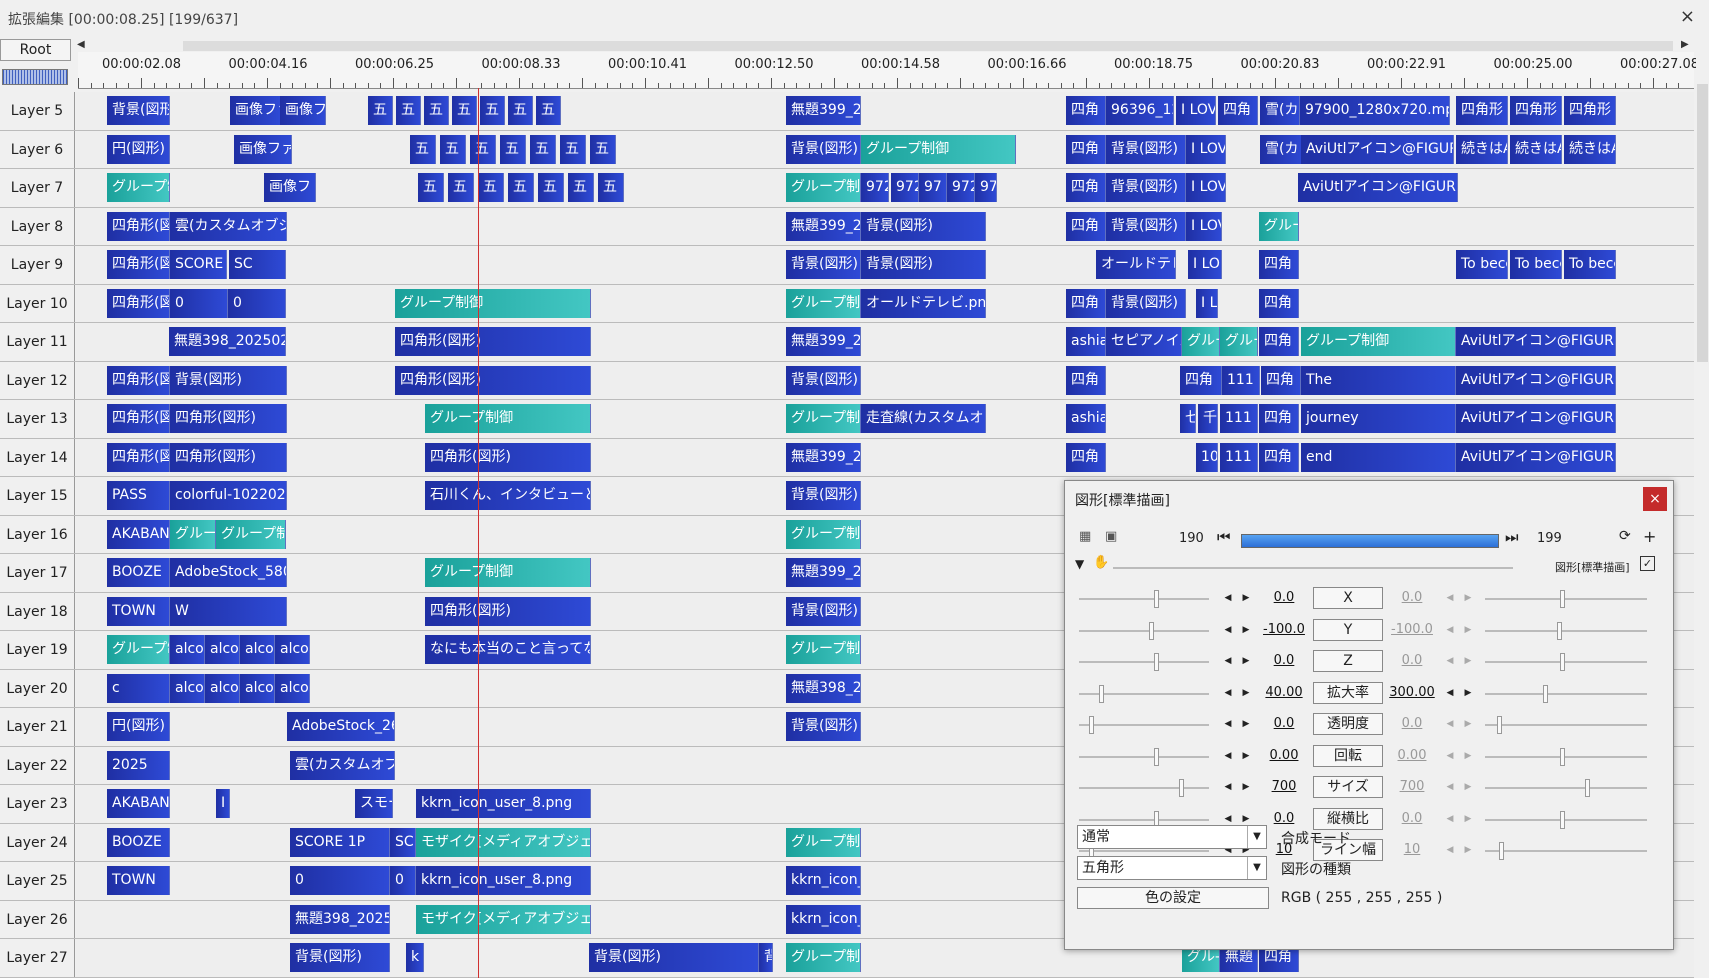 The width and height of the screenshot is (1709, 978). I want to click on timeline-clip: 雲(カスタムオブジェ, so click(228, 226).